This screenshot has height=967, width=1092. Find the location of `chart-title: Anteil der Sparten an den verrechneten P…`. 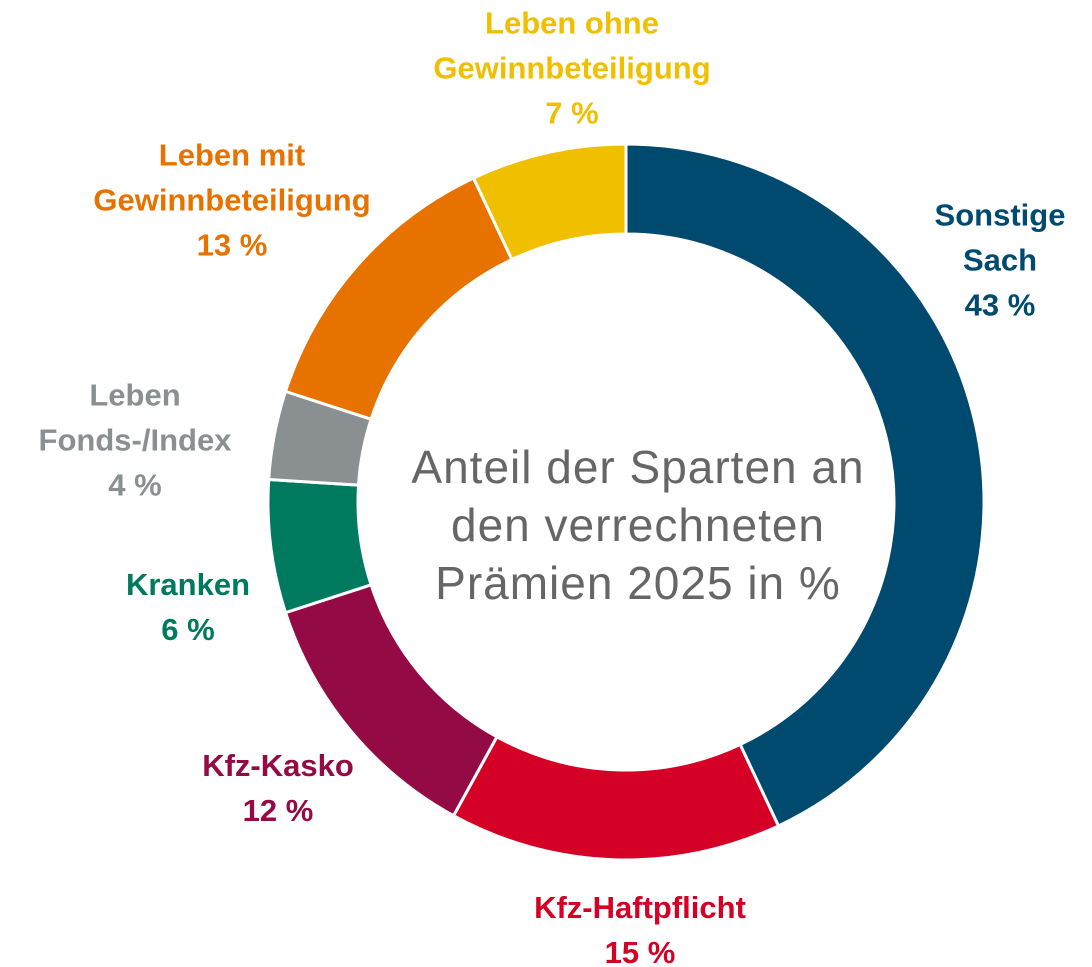

chart-title: Anteil der Sparten an den verrechneten P… is located at coordinates (638, 525).